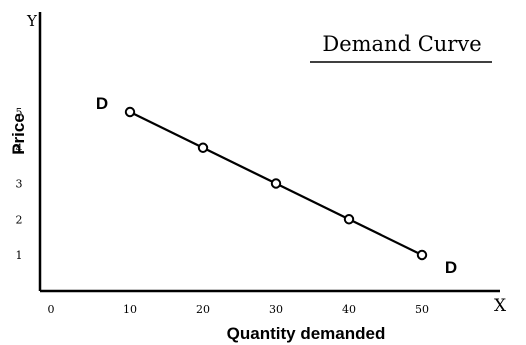 This screenshot has height=345, width=526. Describe the element at coordinates (422, 309) in the screenshot. I see `x-tick-label: 50` at that location.